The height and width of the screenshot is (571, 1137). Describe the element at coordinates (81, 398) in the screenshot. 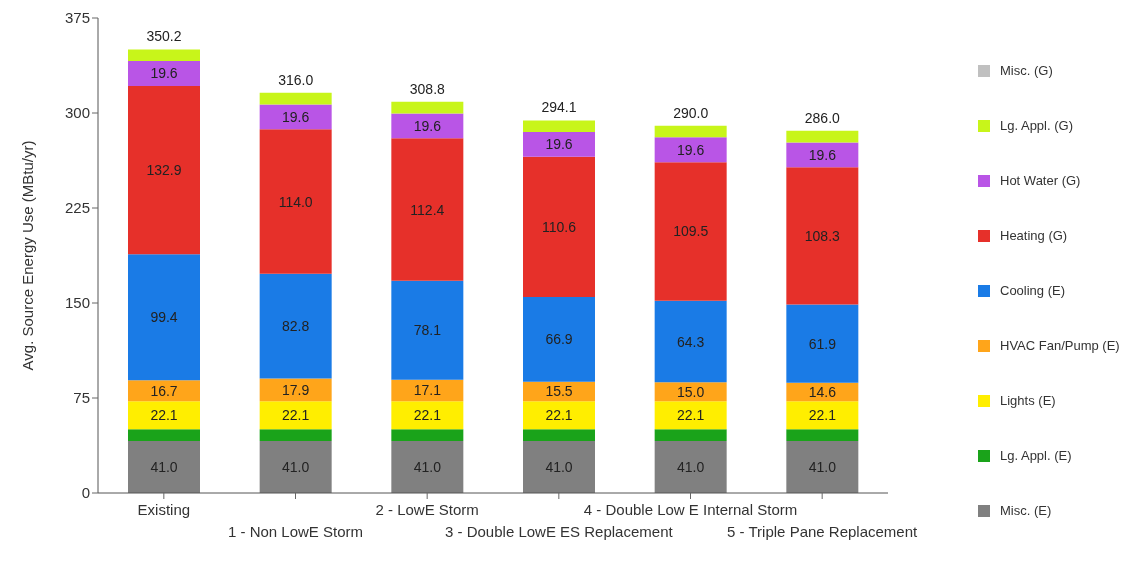

I see `y-tick-label: 75` at that location.